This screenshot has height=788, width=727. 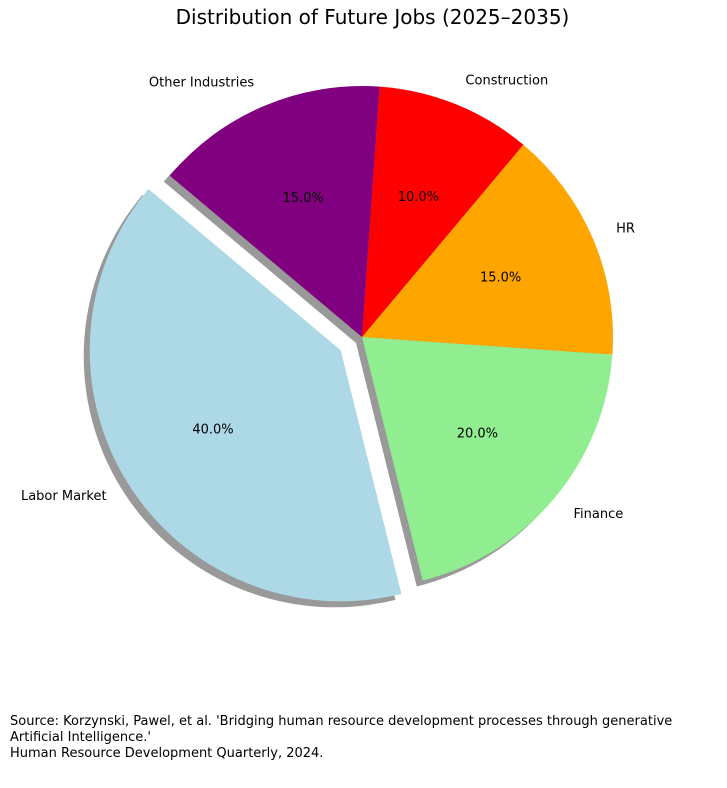 I want to click on pie-category-label-finance: Finance, so click(x=599, y=514).